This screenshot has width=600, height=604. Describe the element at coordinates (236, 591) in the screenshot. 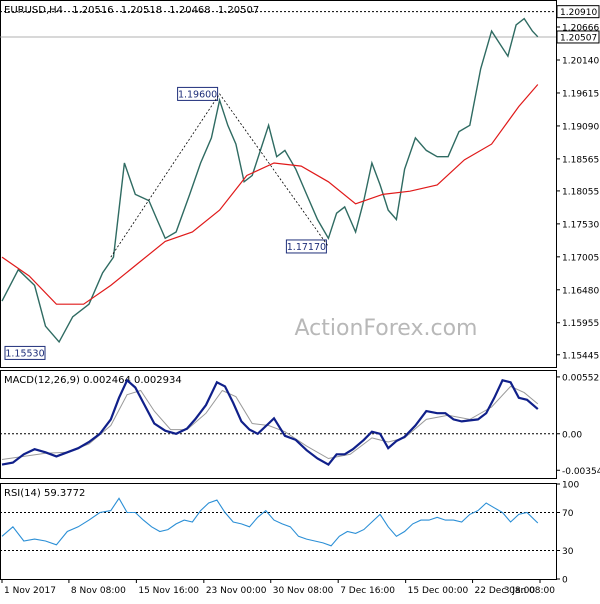

I see `time-tick-label: 23 Nov 00:00` at that location.